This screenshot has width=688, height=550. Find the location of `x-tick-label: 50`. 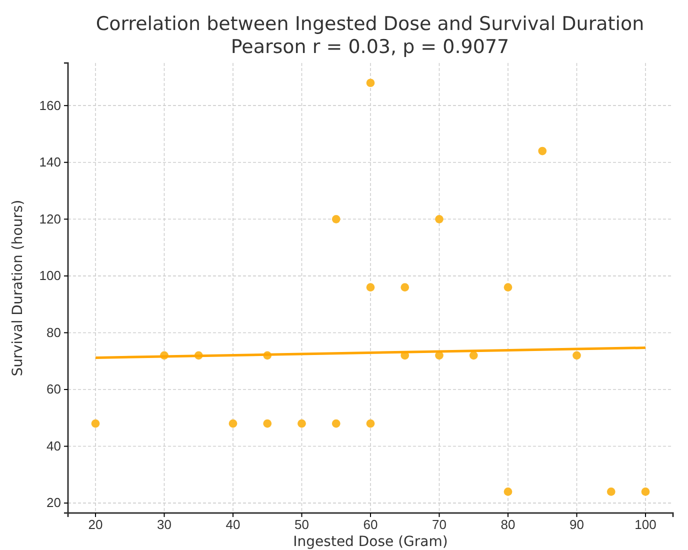

x-tick-label: 50 is located at coordinates (301, 524).